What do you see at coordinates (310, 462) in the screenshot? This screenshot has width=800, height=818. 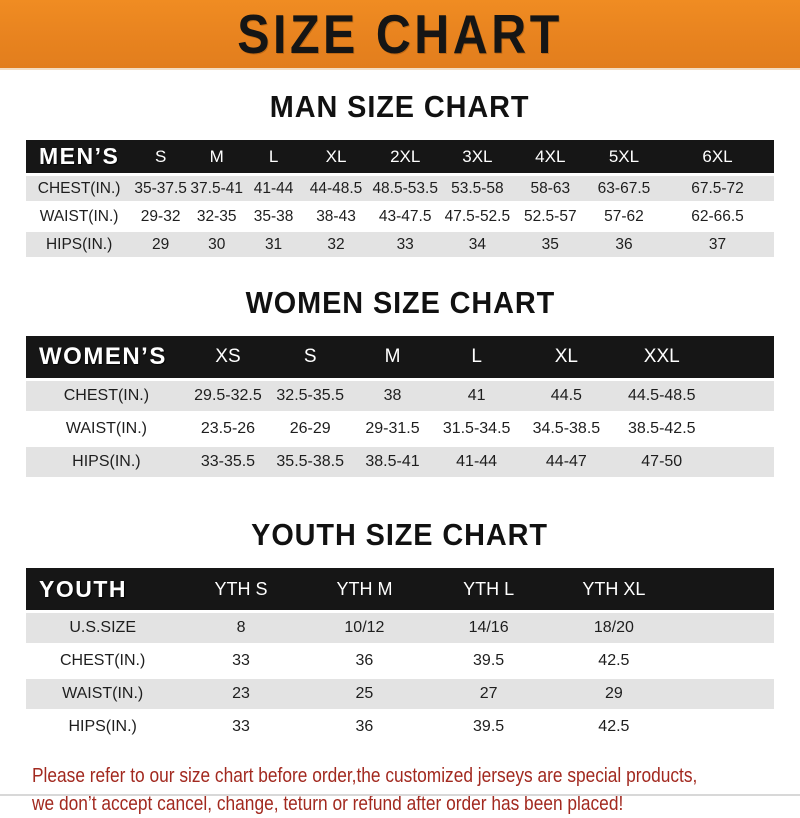 I see `cell-value: 35.5-38.5` at bounding box center [310, 462].